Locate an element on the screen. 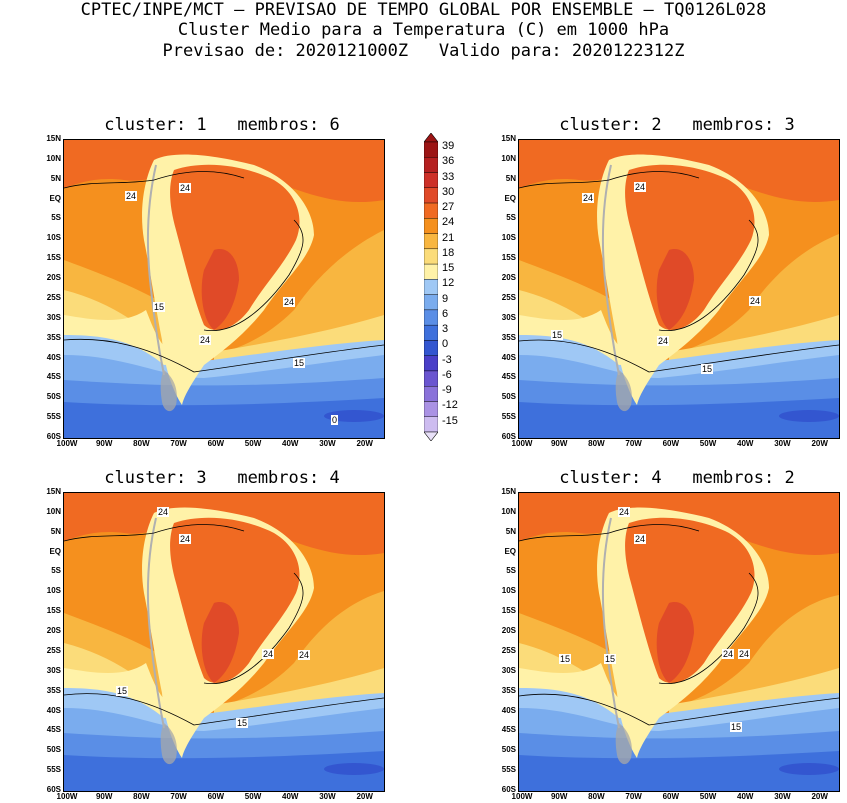  panel-3-map is located at coordinates (224, 642).